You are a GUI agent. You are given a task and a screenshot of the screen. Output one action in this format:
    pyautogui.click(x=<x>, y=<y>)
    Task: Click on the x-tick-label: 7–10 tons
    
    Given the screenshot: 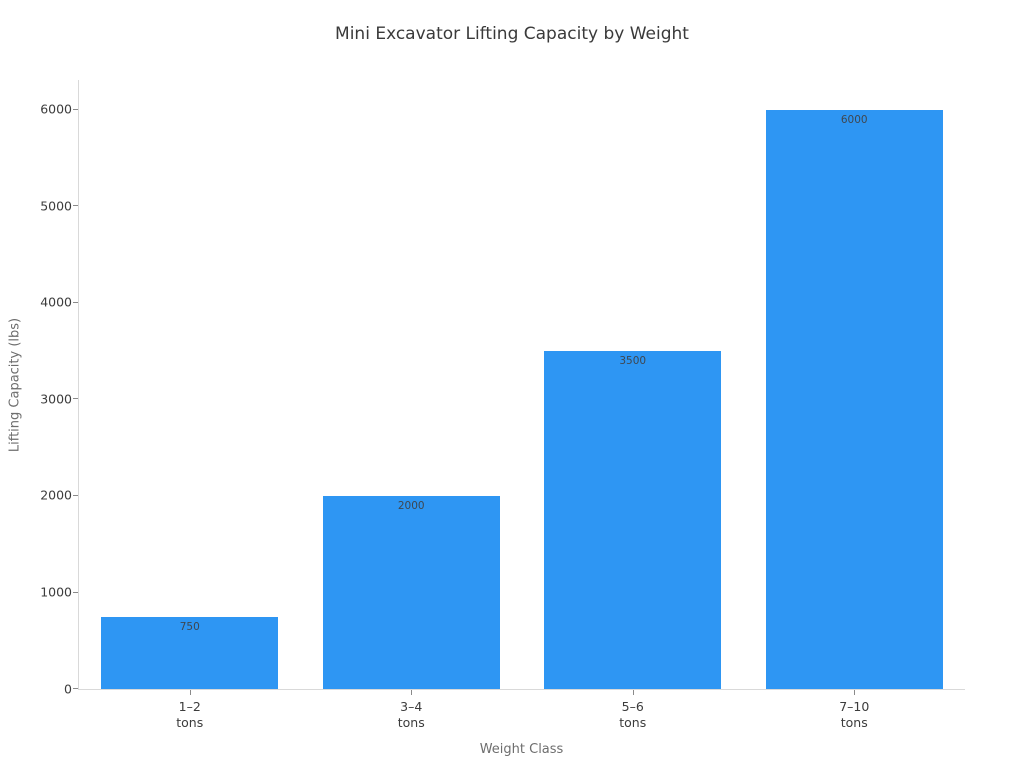 What is the action you would take?
    pyautogui.click(x=854, y=715)
    